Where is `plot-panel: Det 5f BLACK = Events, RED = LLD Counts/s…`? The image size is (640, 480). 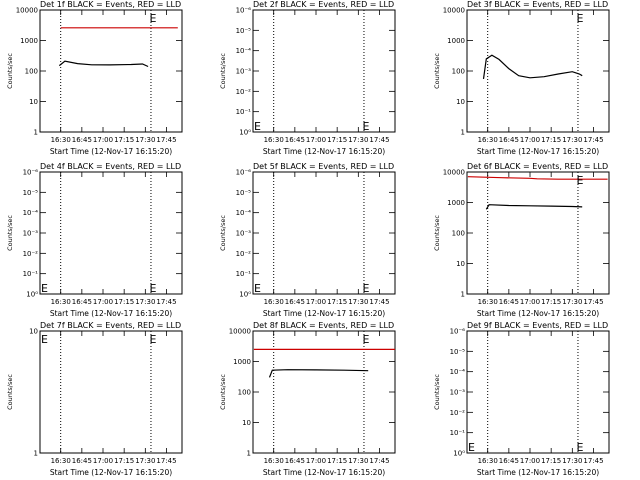 plot-panel: Det 5f BLACK = Events, RED = LLD Counts/s… is located at coordinates (307, 240).